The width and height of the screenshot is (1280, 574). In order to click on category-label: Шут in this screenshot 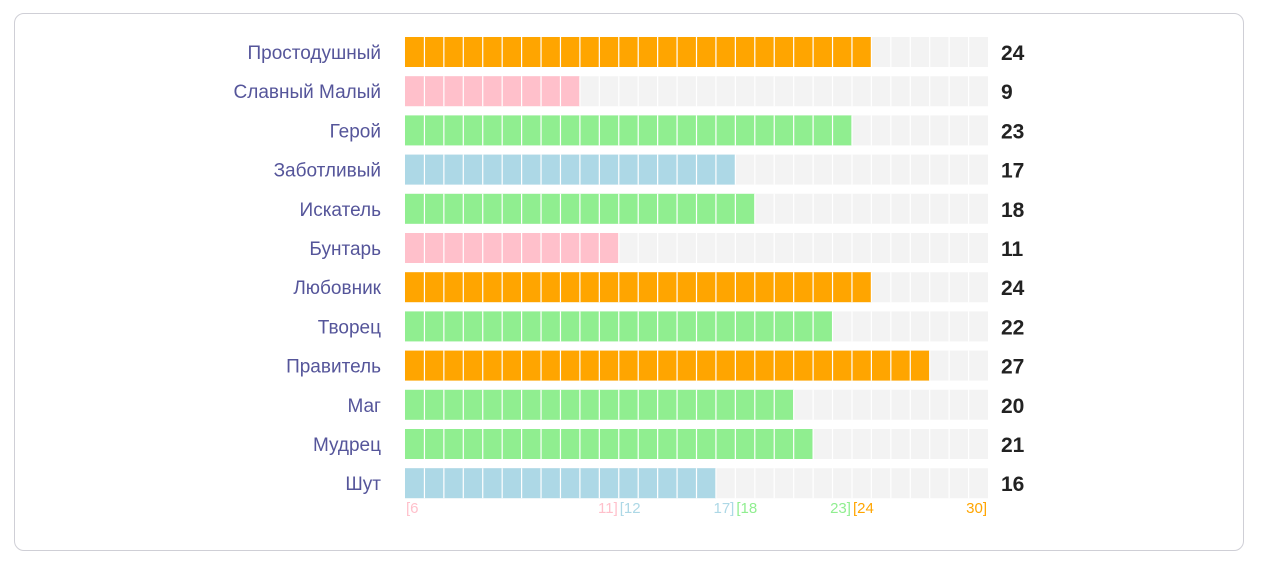, I will do `click(363, 484)`.